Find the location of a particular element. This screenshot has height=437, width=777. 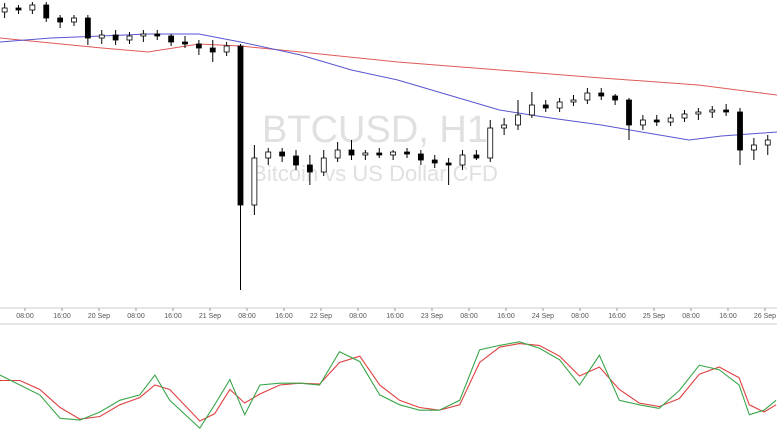

watermark-title: BTCUSD, H1 is located at coordinates (375, 130).